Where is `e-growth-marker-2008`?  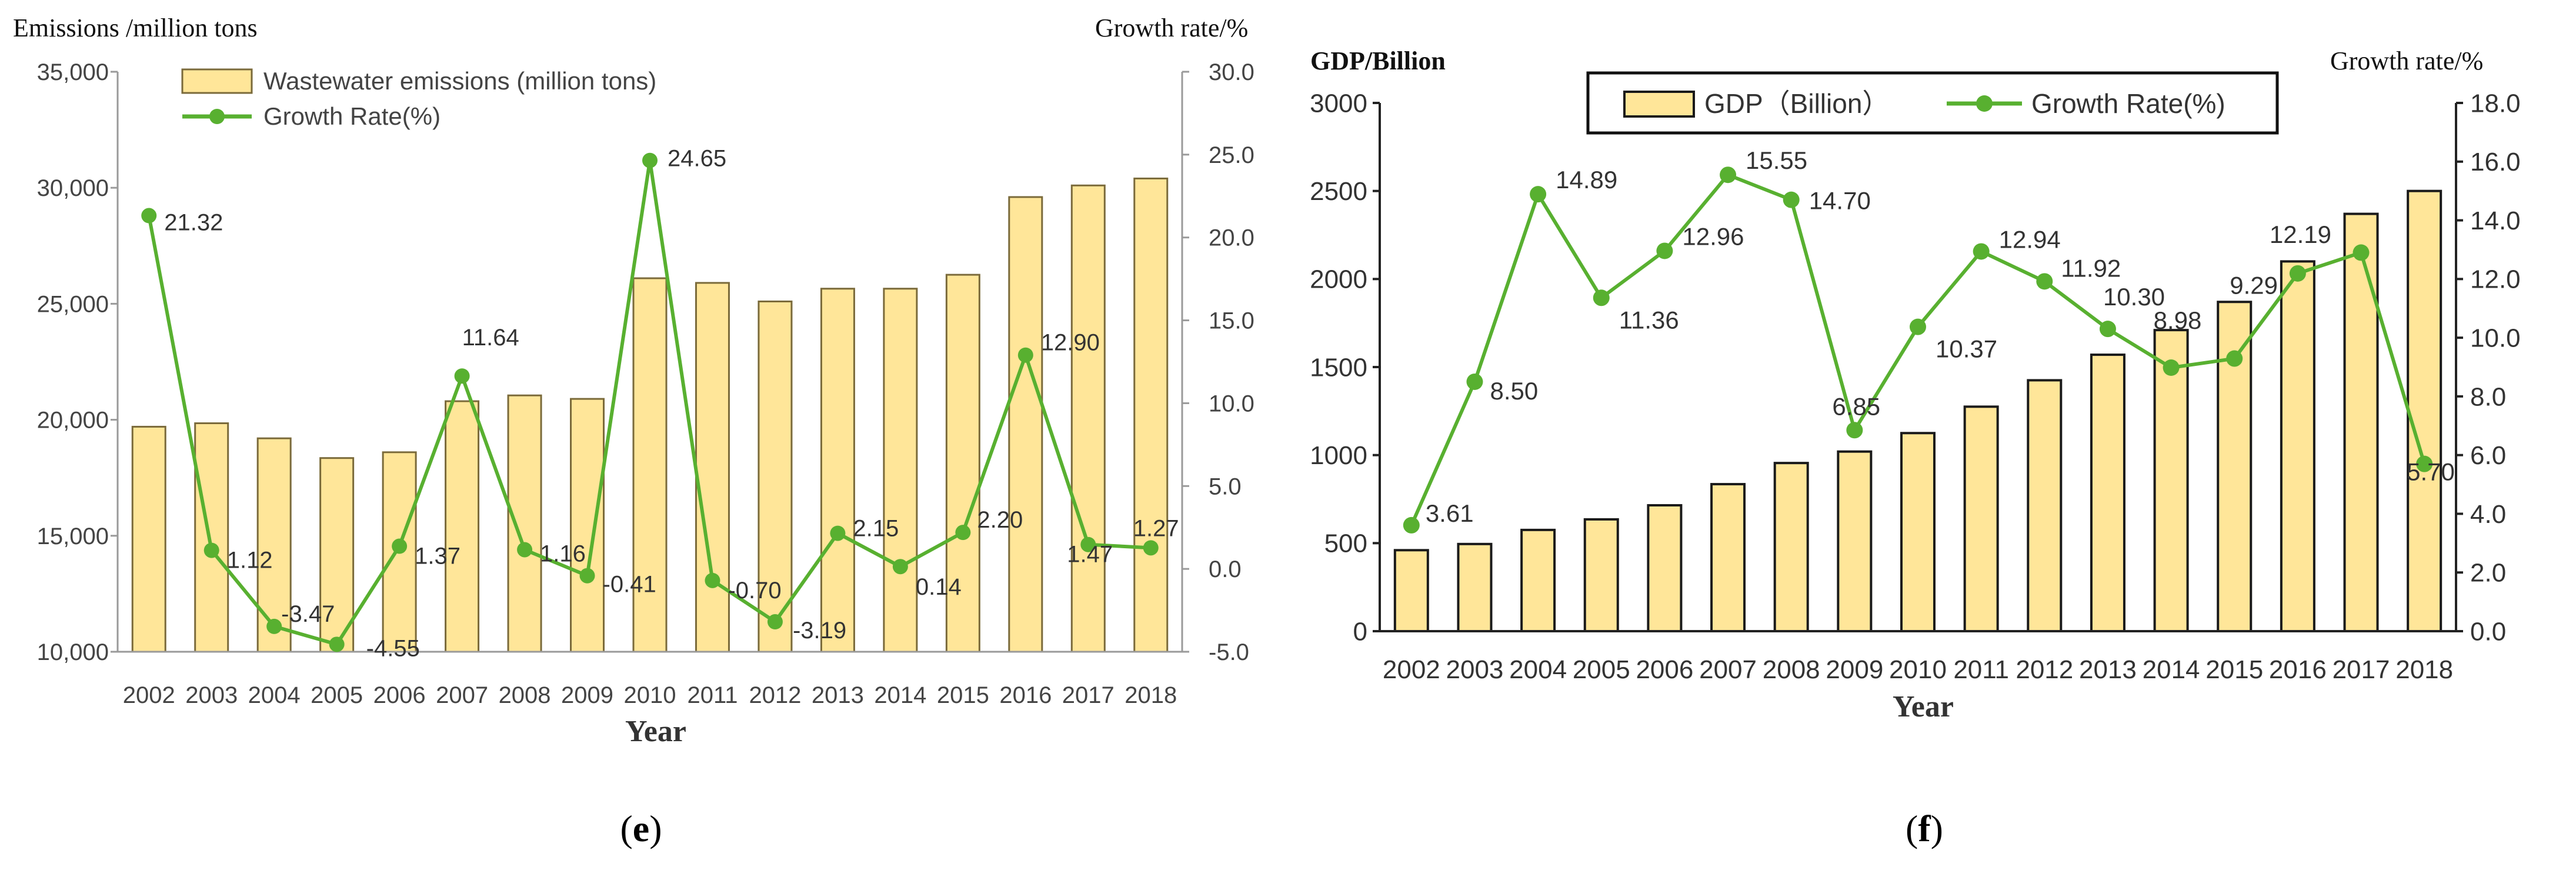
e-growth-marker-2008 is located at coordinates (525, 550).